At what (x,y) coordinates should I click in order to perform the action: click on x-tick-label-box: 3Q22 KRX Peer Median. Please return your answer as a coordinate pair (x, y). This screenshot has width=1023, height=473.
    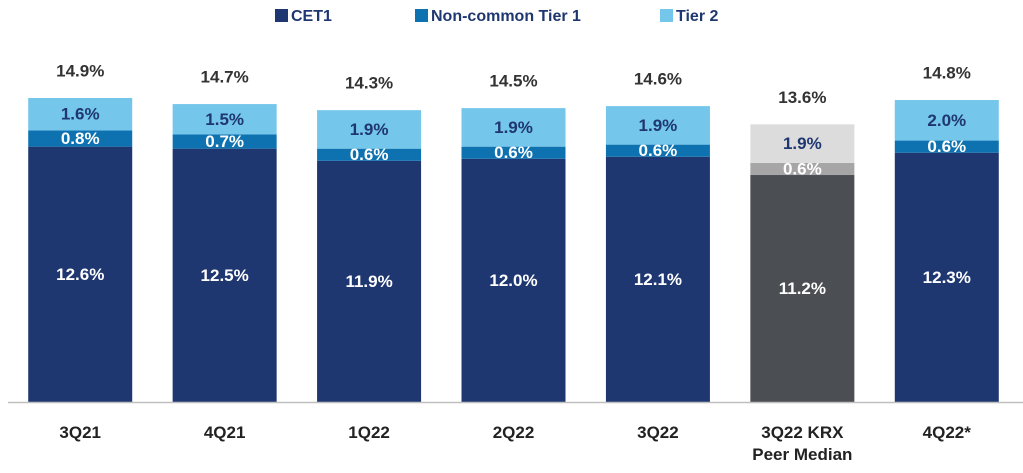
    Looking at the image, I should click on (802, 443).